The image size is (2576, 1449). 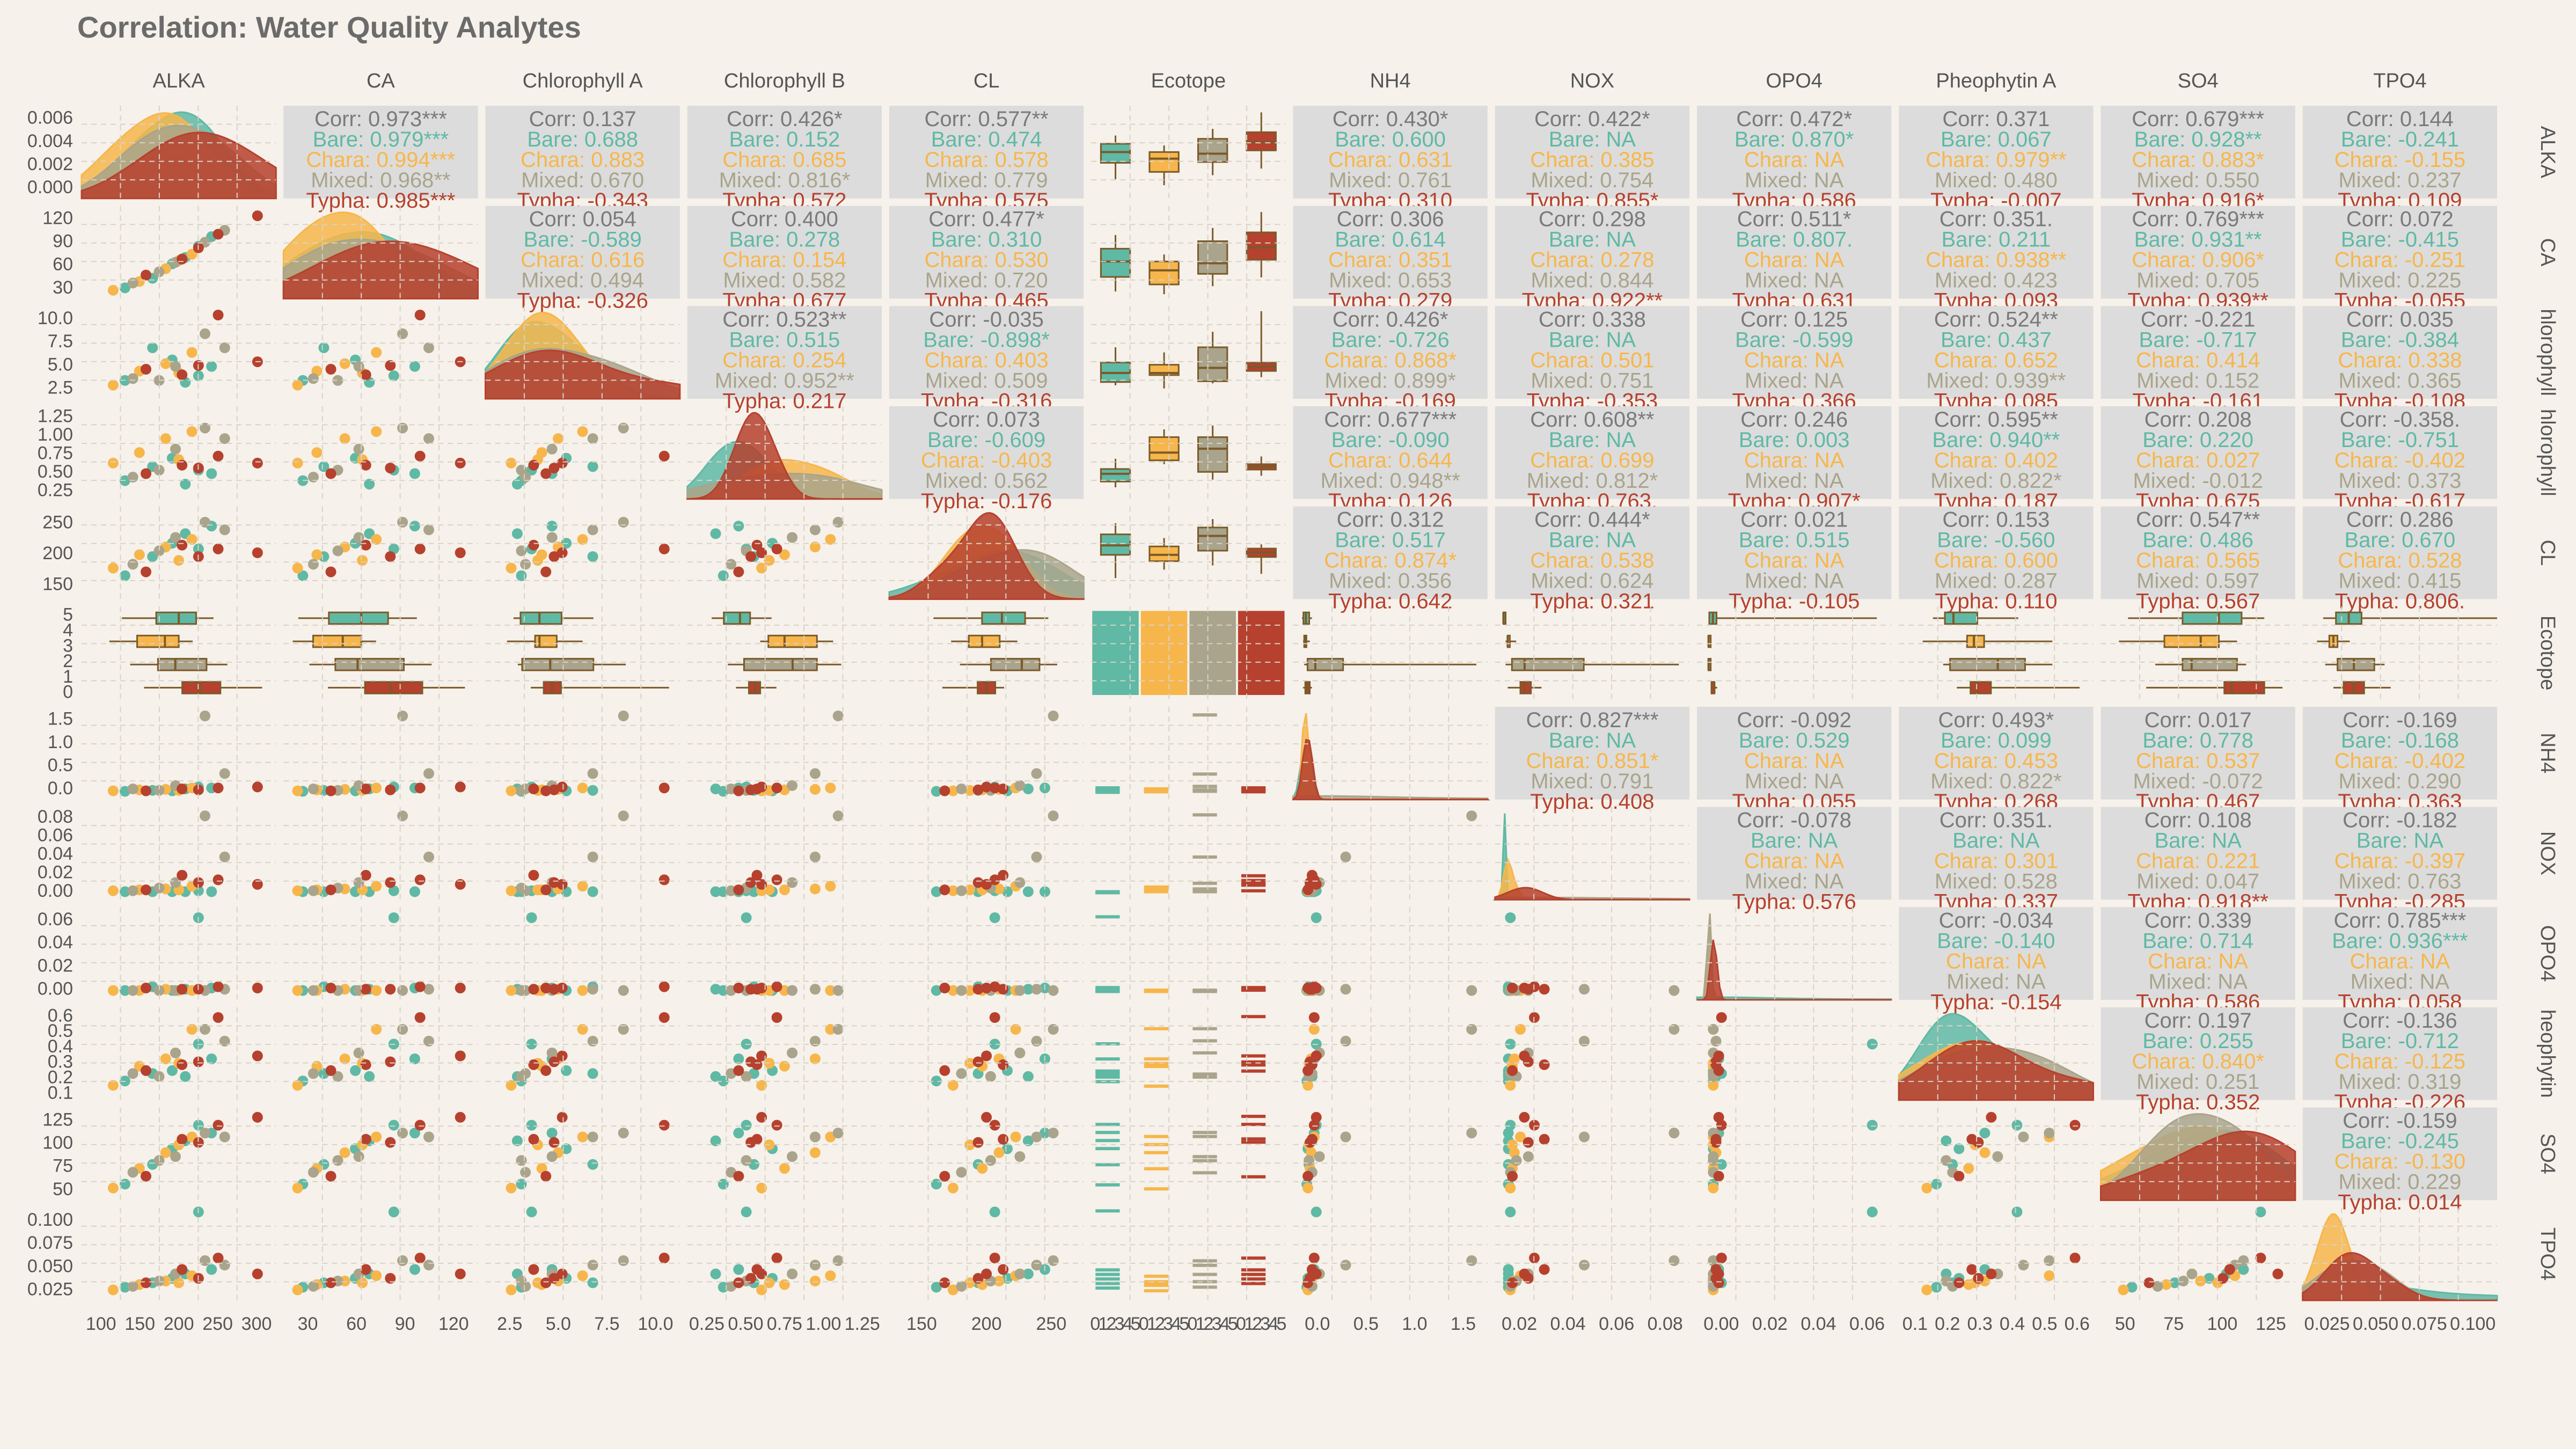 I want to click on x-tick-label: 0.02, so click(x=1770, y=1324).